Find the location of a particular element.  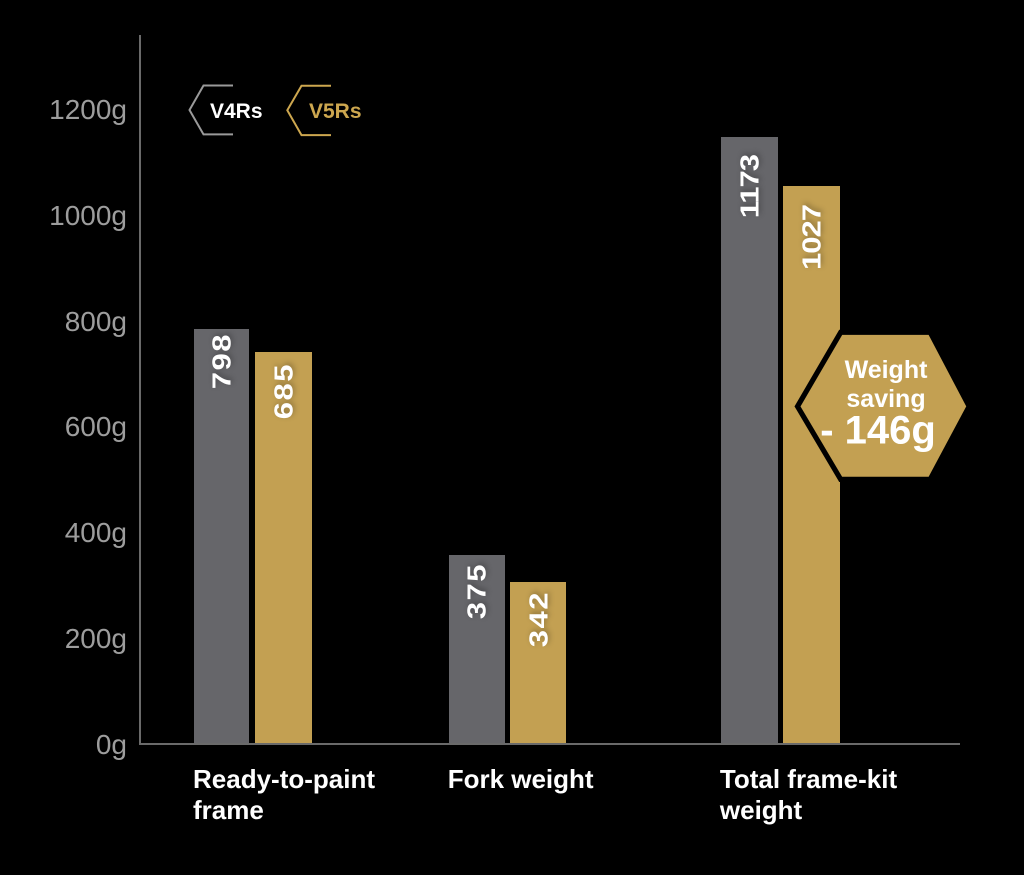

svg-text: - 146g is located at coordinates (878, 431).